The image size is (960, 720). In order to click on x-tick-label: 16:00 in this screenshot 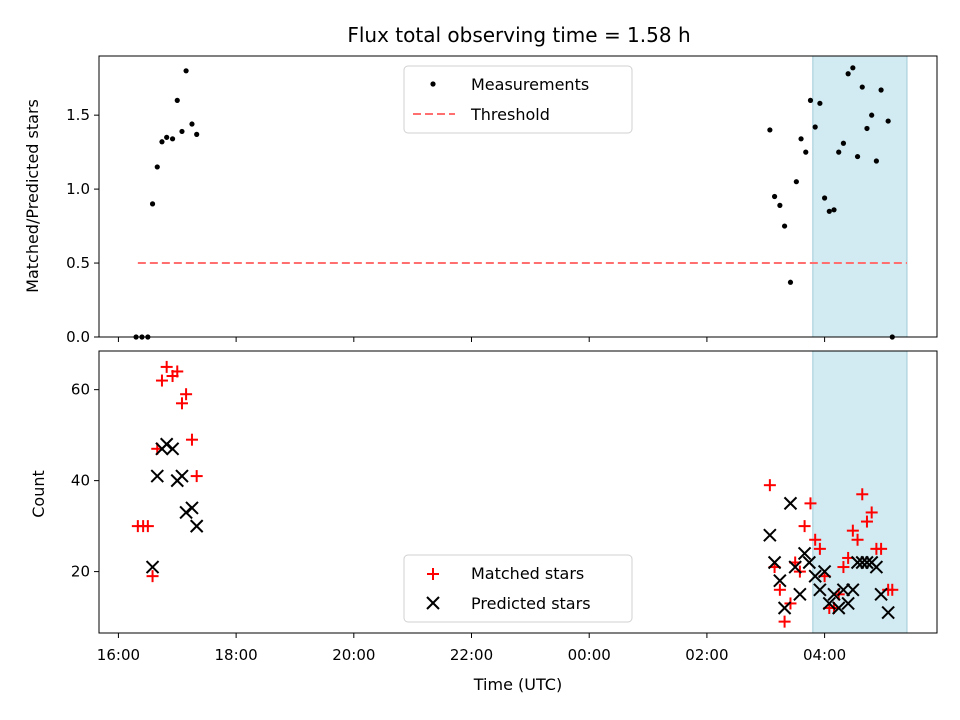, I will do `click(118, 655)`.